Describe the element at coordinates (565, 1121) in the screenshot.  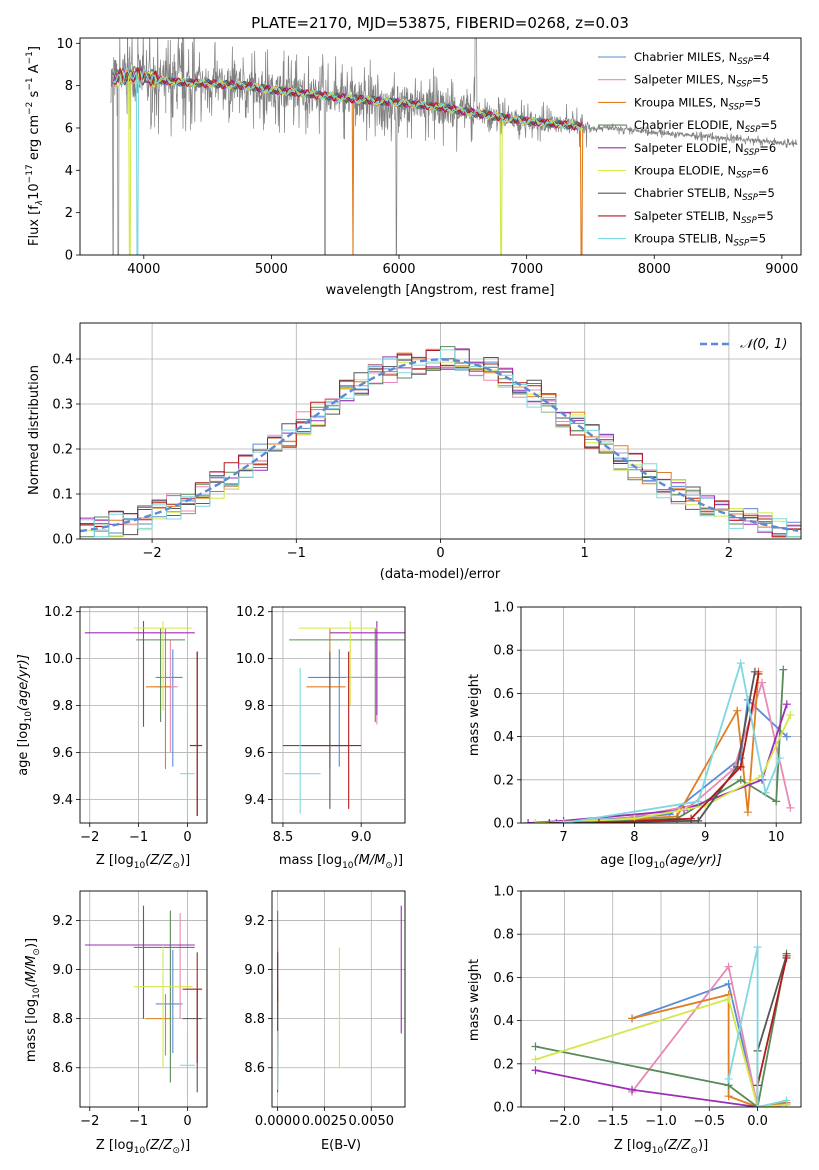
I see `x-tick-label: −2.0` at that location.